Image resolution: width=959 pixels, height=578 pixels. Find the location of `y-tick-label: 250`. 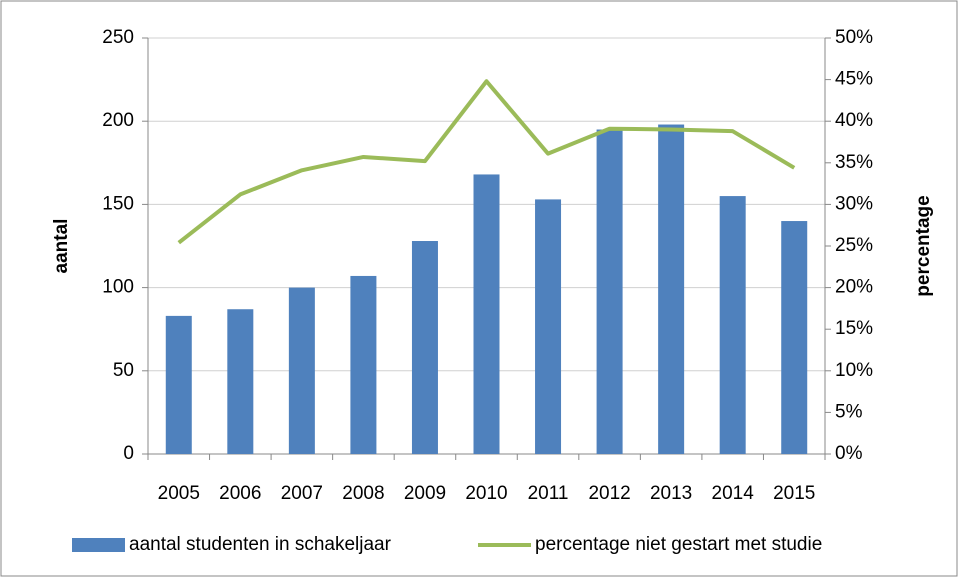

y-tick-label: 250 is located at coordinates (118, 37).